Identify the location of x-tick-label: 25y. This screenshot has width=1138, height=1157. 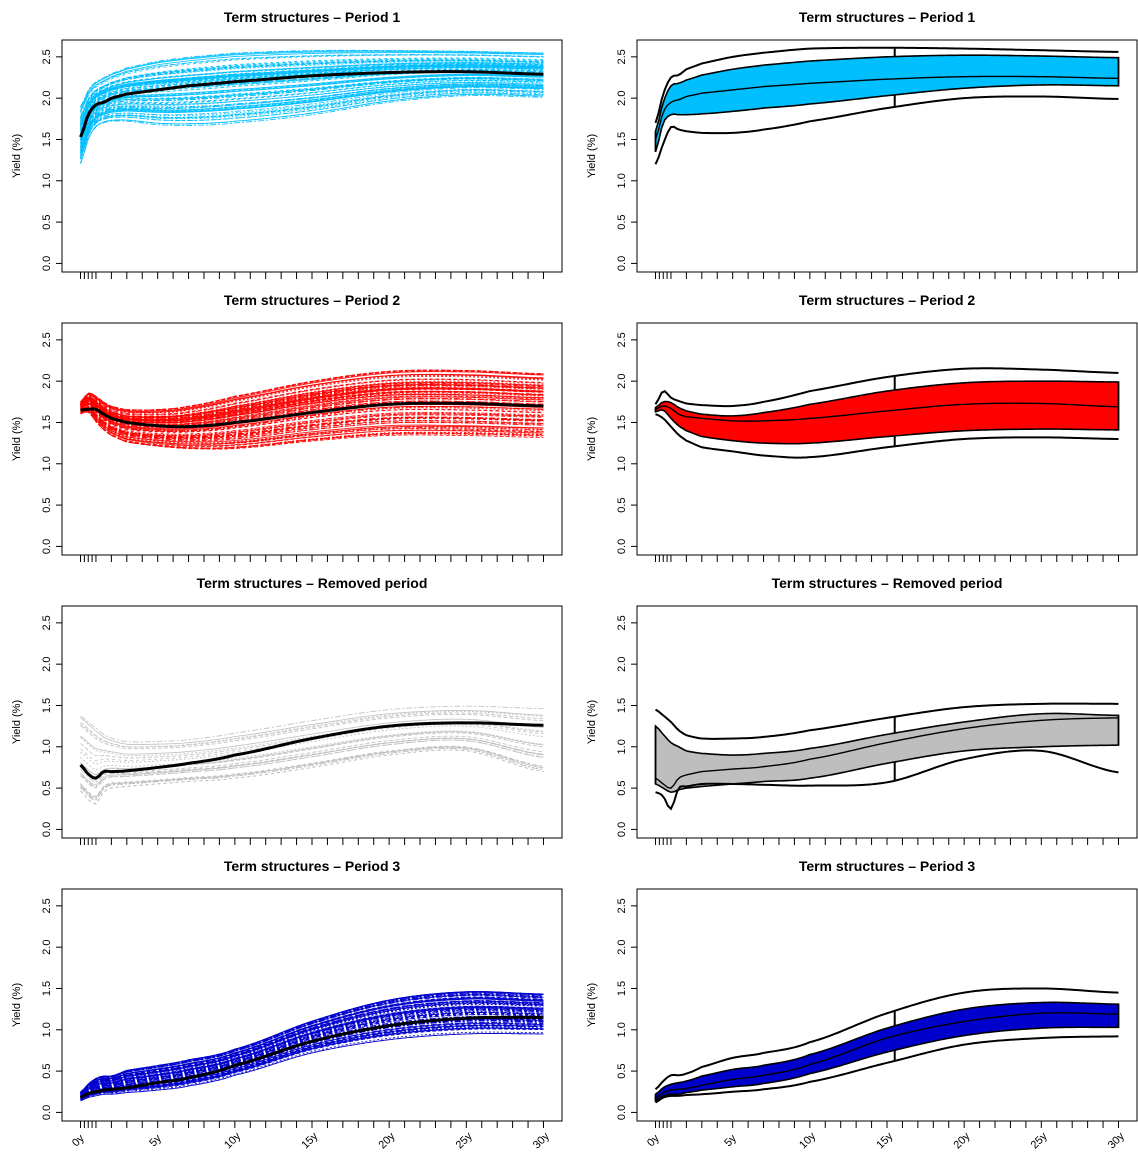
(1039, 1140).